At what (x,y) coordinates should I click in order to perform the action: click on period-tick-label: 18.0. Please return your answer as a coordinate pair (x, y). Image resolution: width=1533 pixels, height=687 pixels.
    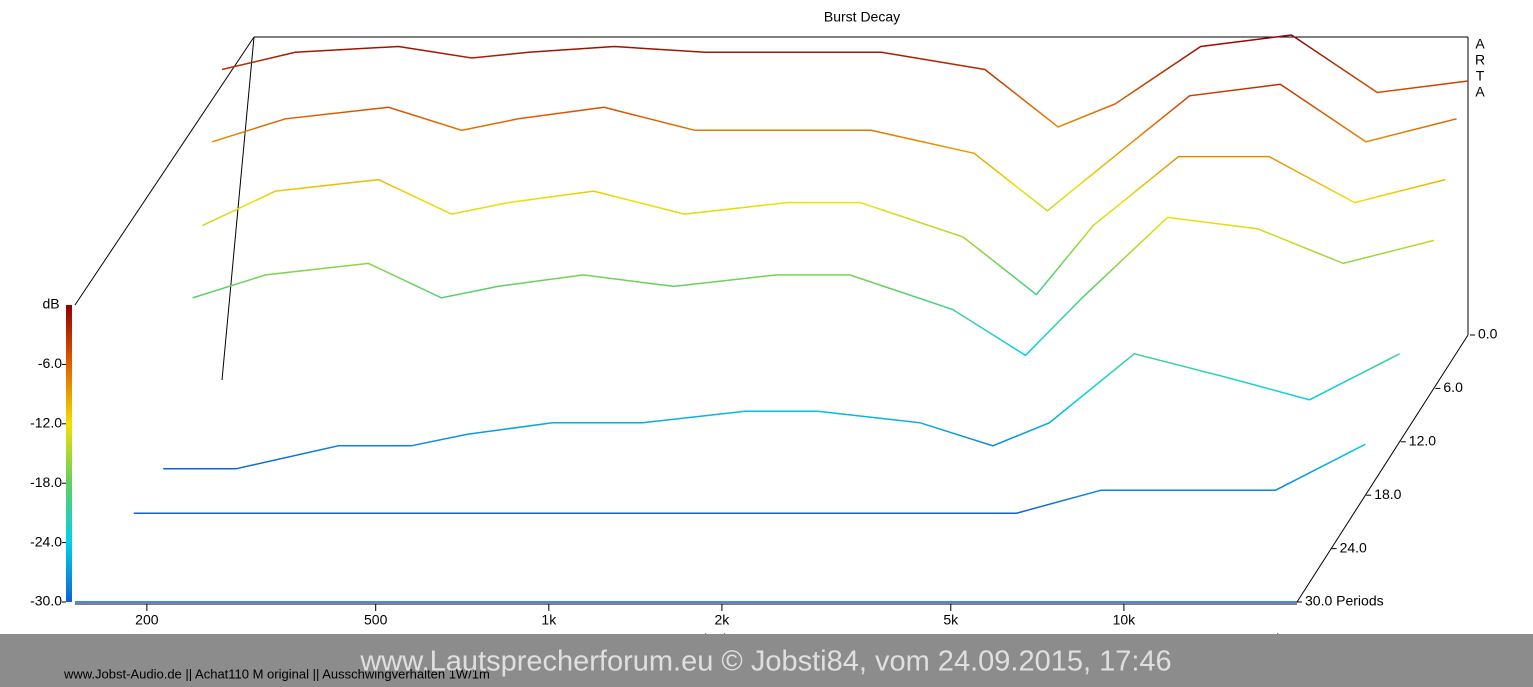
    Looking at the image, I should click on (1387, 494).